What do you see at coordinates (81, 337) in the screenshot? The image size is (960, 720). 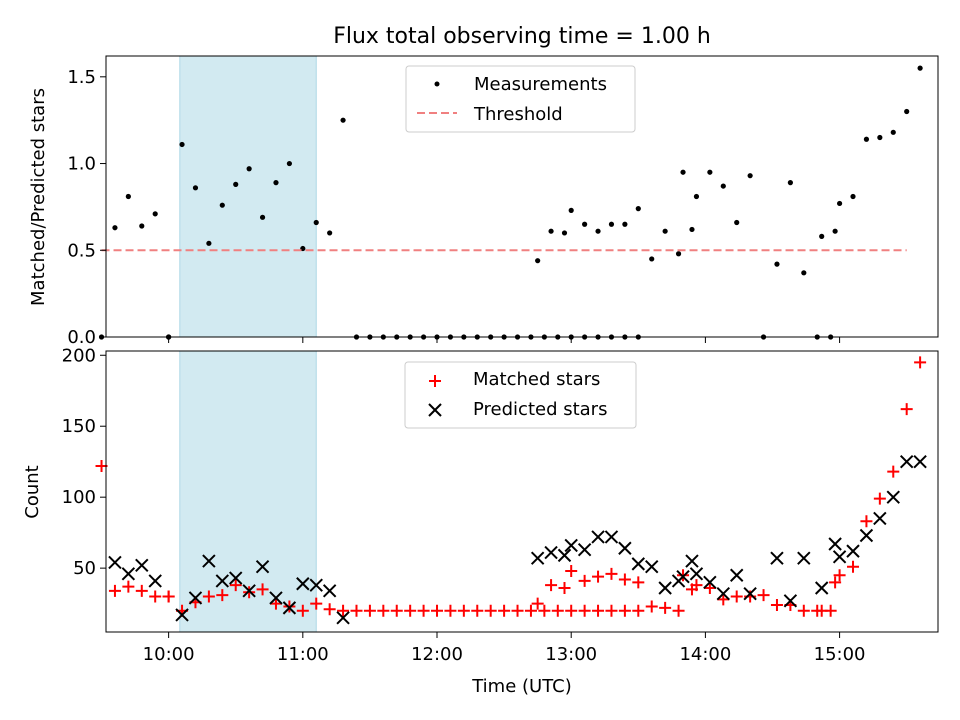 I see `top-y-tick-label: 0.0` at bounding box center [81, 337].